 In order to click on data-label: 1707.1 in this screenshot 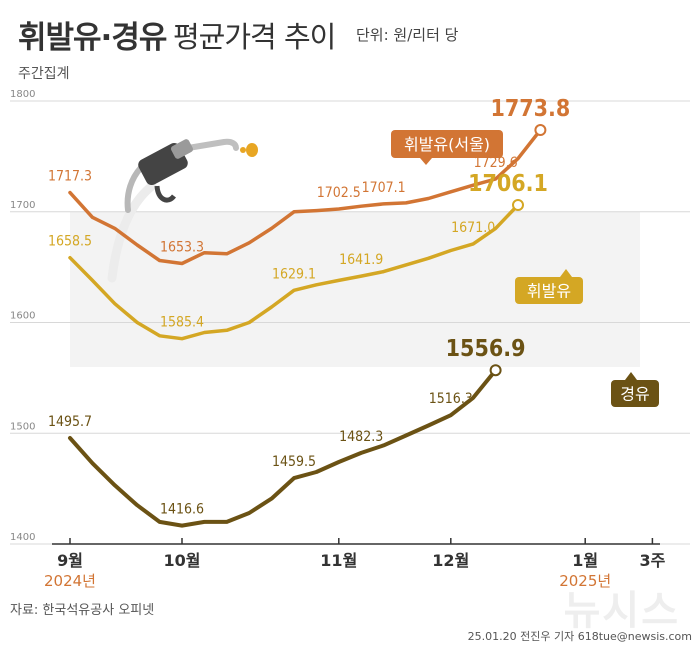, I will do `click(384, 188)`.